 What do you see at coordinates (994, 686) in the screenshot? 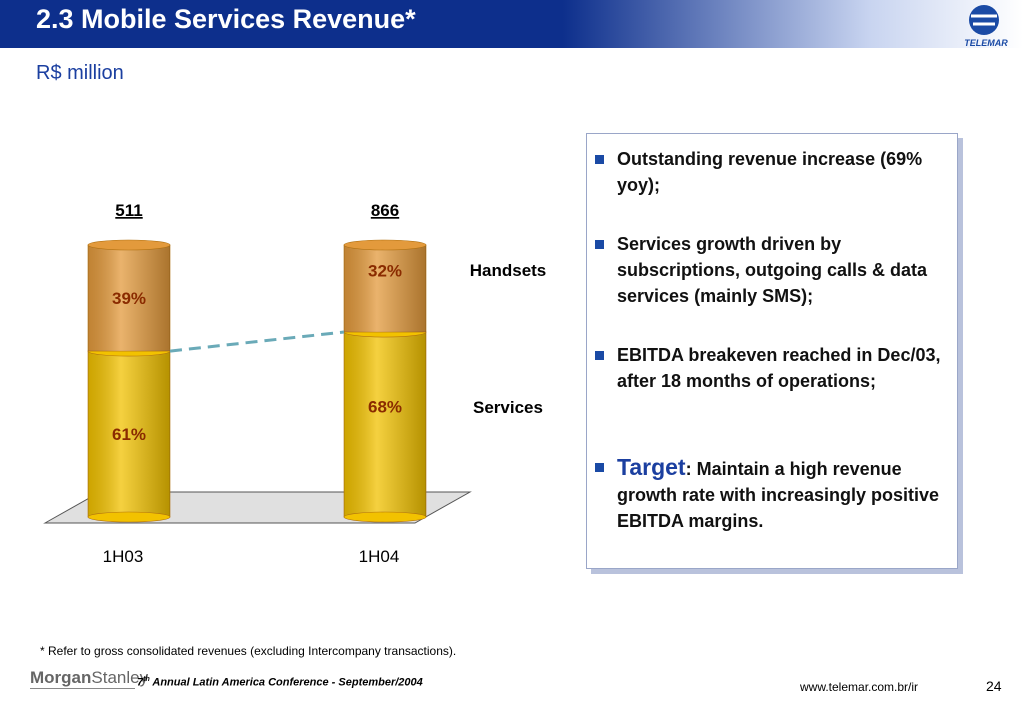
I see `page-number: 24` at bounding box center [994, 686].